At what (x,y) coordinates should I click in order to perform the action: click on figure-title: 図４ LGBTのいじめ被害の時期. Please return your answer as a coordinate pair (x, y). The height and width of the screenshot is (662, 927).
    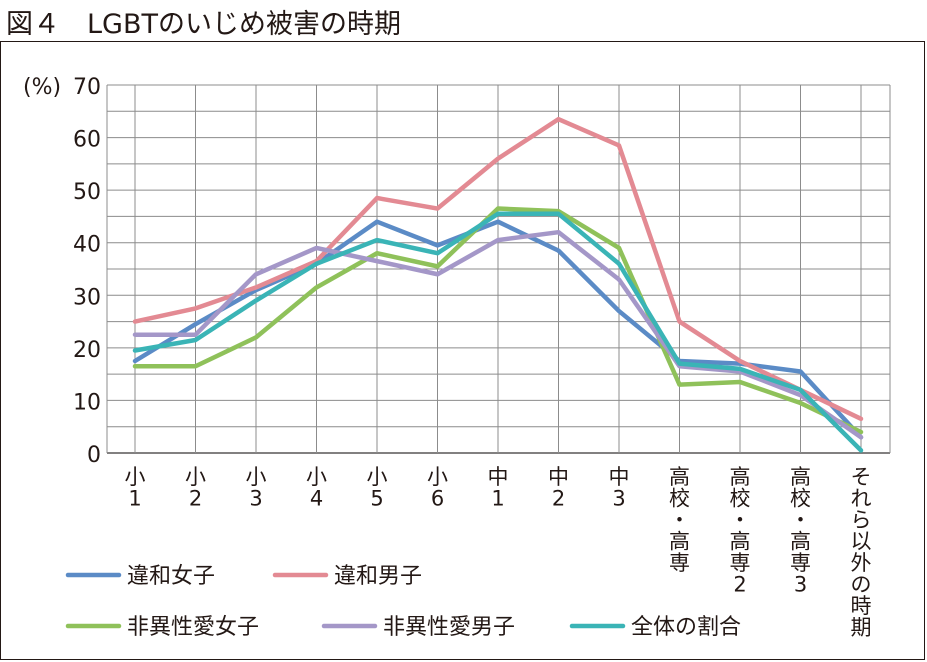
    Looking at the image, I should click on (203, 24).